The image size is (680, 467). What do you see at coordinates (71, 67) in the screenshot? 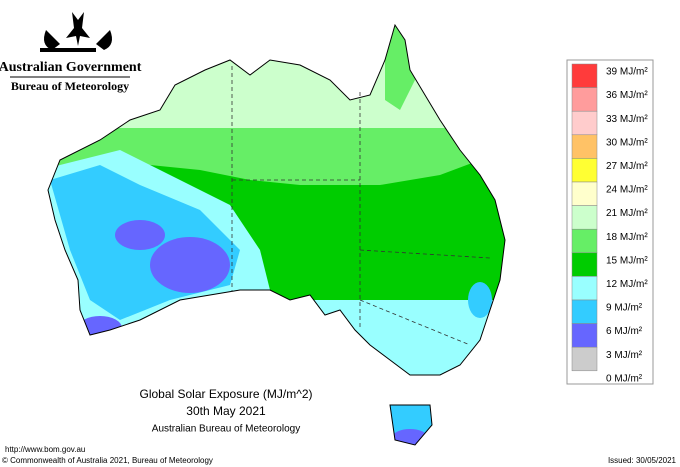
I see `government-name: Australian Government` at bounding box center [71, 67].